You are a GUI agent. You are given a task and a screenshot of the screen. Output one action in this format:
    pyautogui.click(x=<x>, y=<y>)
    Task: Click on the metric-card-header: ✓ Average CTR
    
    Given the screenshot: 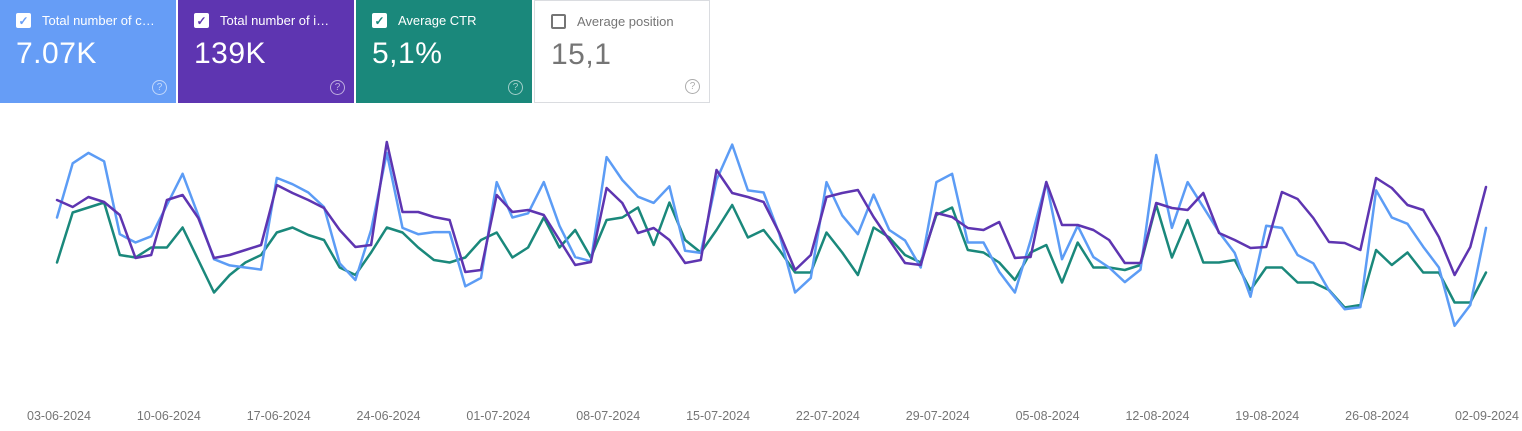 What is the action you would take?
    pyautogui.click(x=445, y=20)
    